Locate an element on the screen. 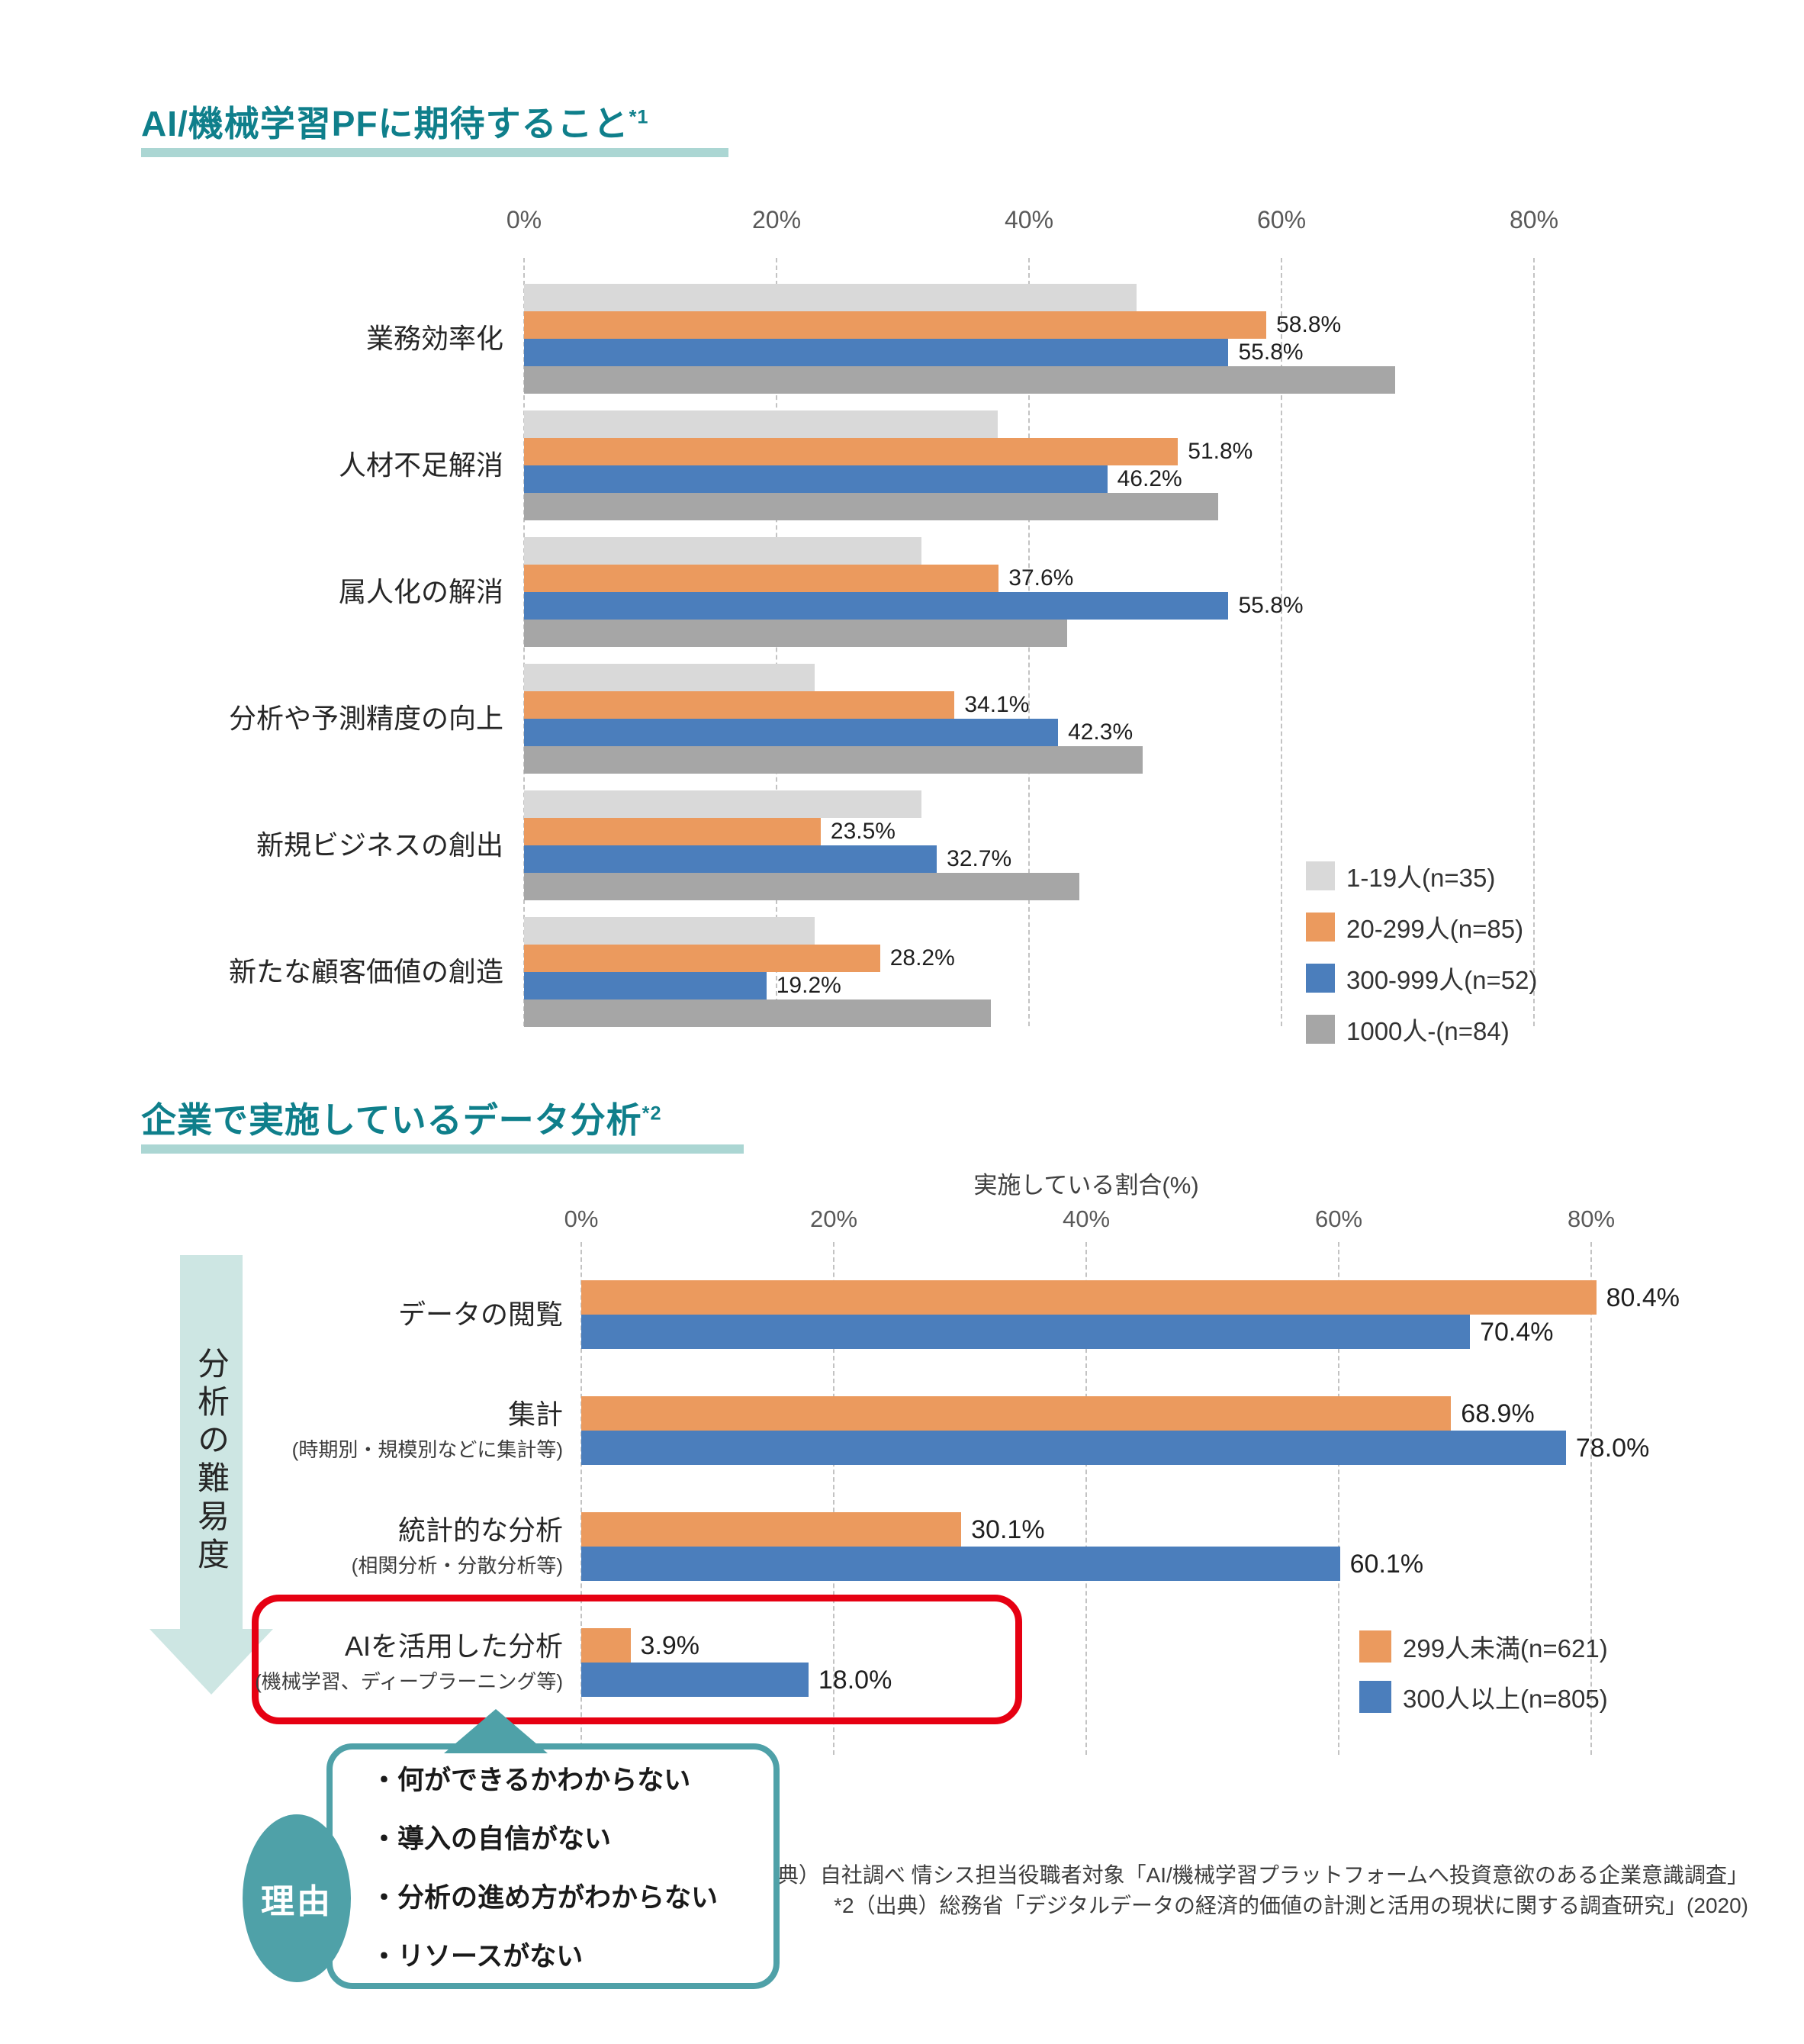  ai-ml-pf-expectations-legend-item: 20-299人(n=85) is located at coordinates (1422, 927).